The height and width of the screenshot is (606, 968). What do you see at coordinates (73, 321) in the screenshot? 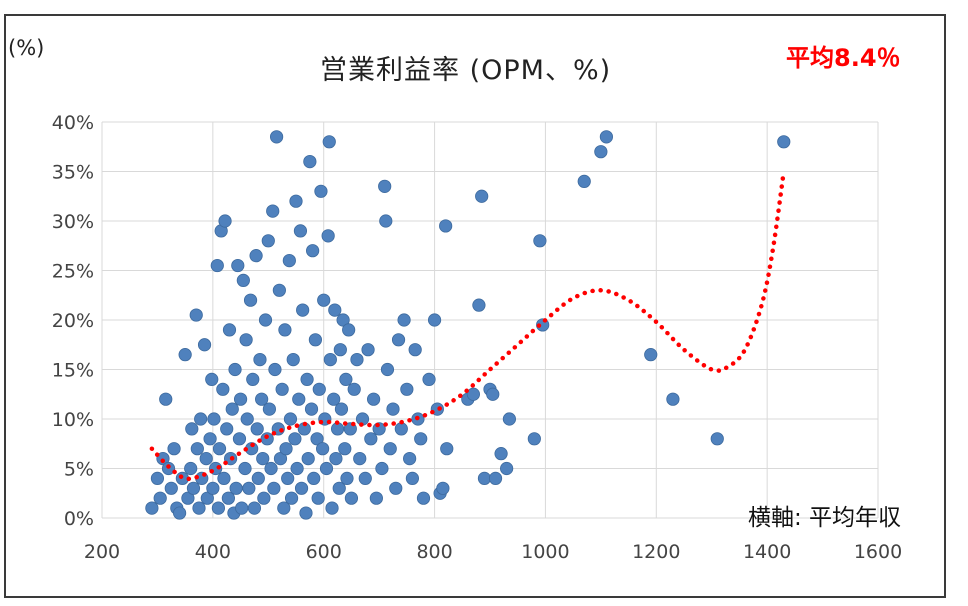
I see `y-tick-label: 20%` at bounding box center [73, 321].